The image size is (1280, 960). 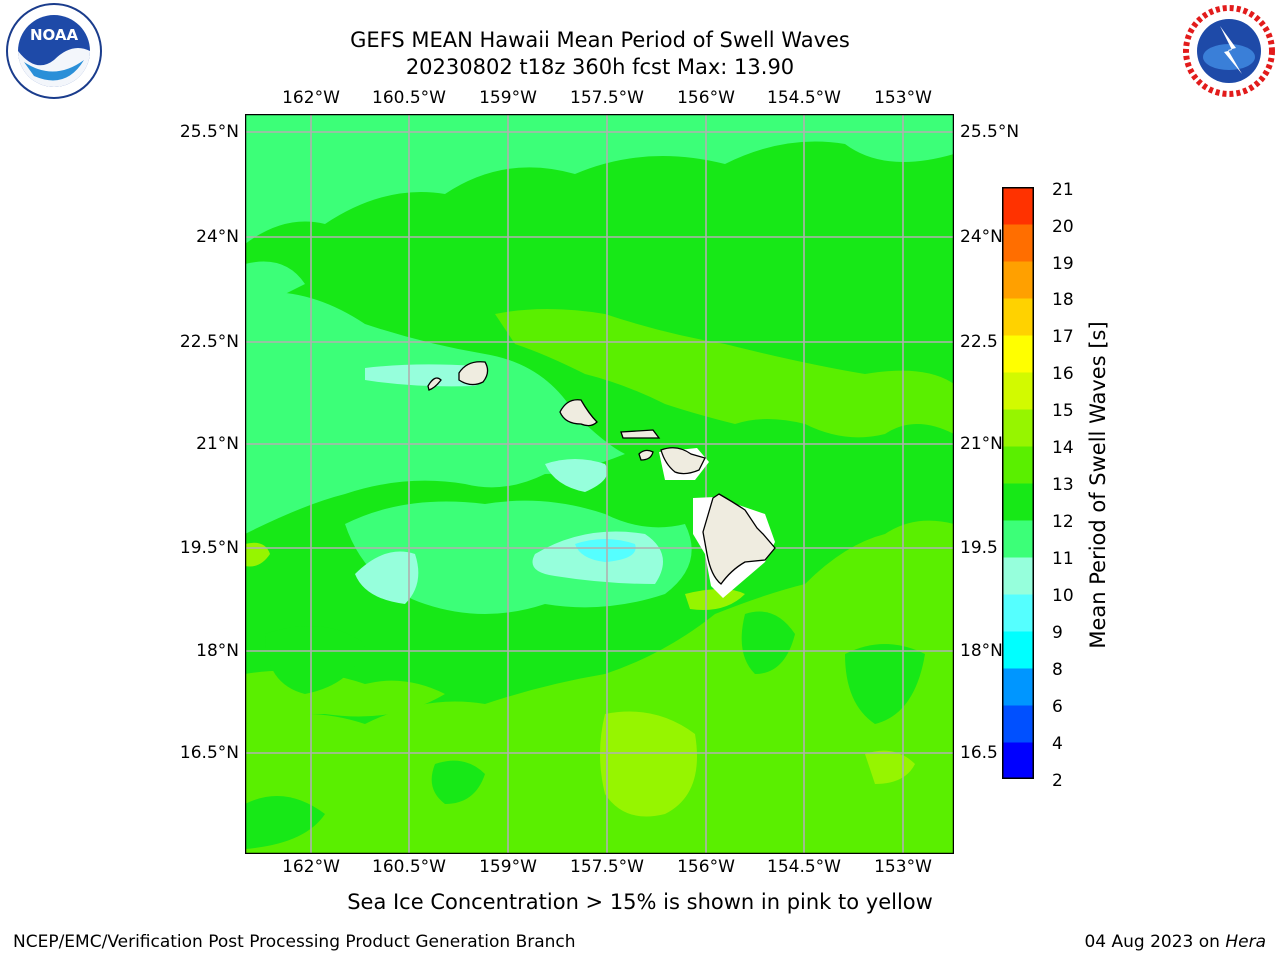 What do you see at coordinates (1057, 670) in the screenshot?
I see `colorbar-tick: 8` at bounding box center [1057, 670].